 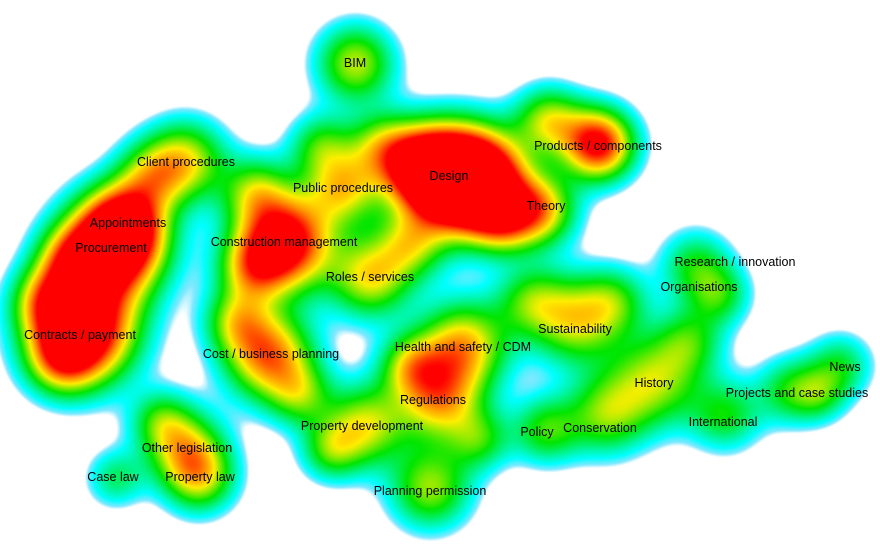 I want to click on topic-label-conservation: Conservation, so click(x=600, y=427).